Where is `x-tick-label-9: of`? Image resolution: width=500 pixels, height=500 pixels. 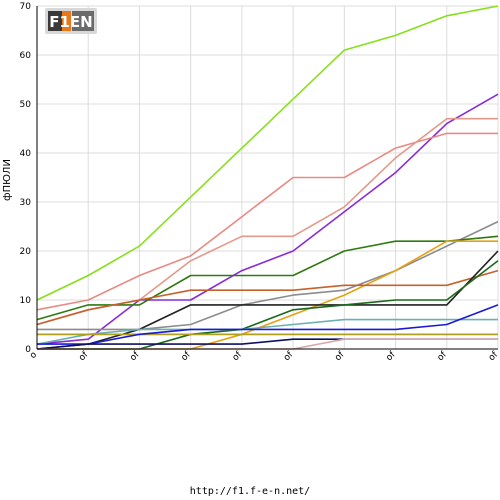 x-tick-label-9: of is located at coordinates (493, 356).